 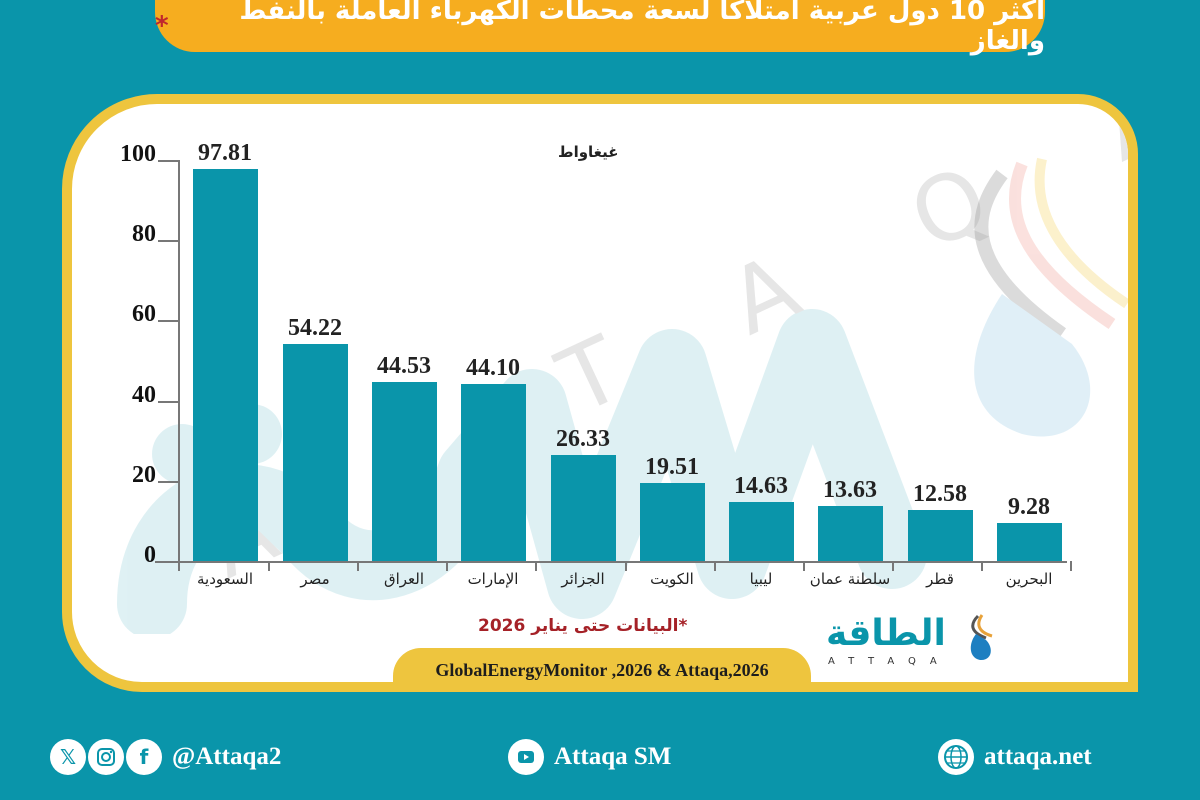 What do you see at coordinates (886, 633) in the screenshot?
I see `logo-arabic-text: الطاقة` at bounding box center [886, 633].